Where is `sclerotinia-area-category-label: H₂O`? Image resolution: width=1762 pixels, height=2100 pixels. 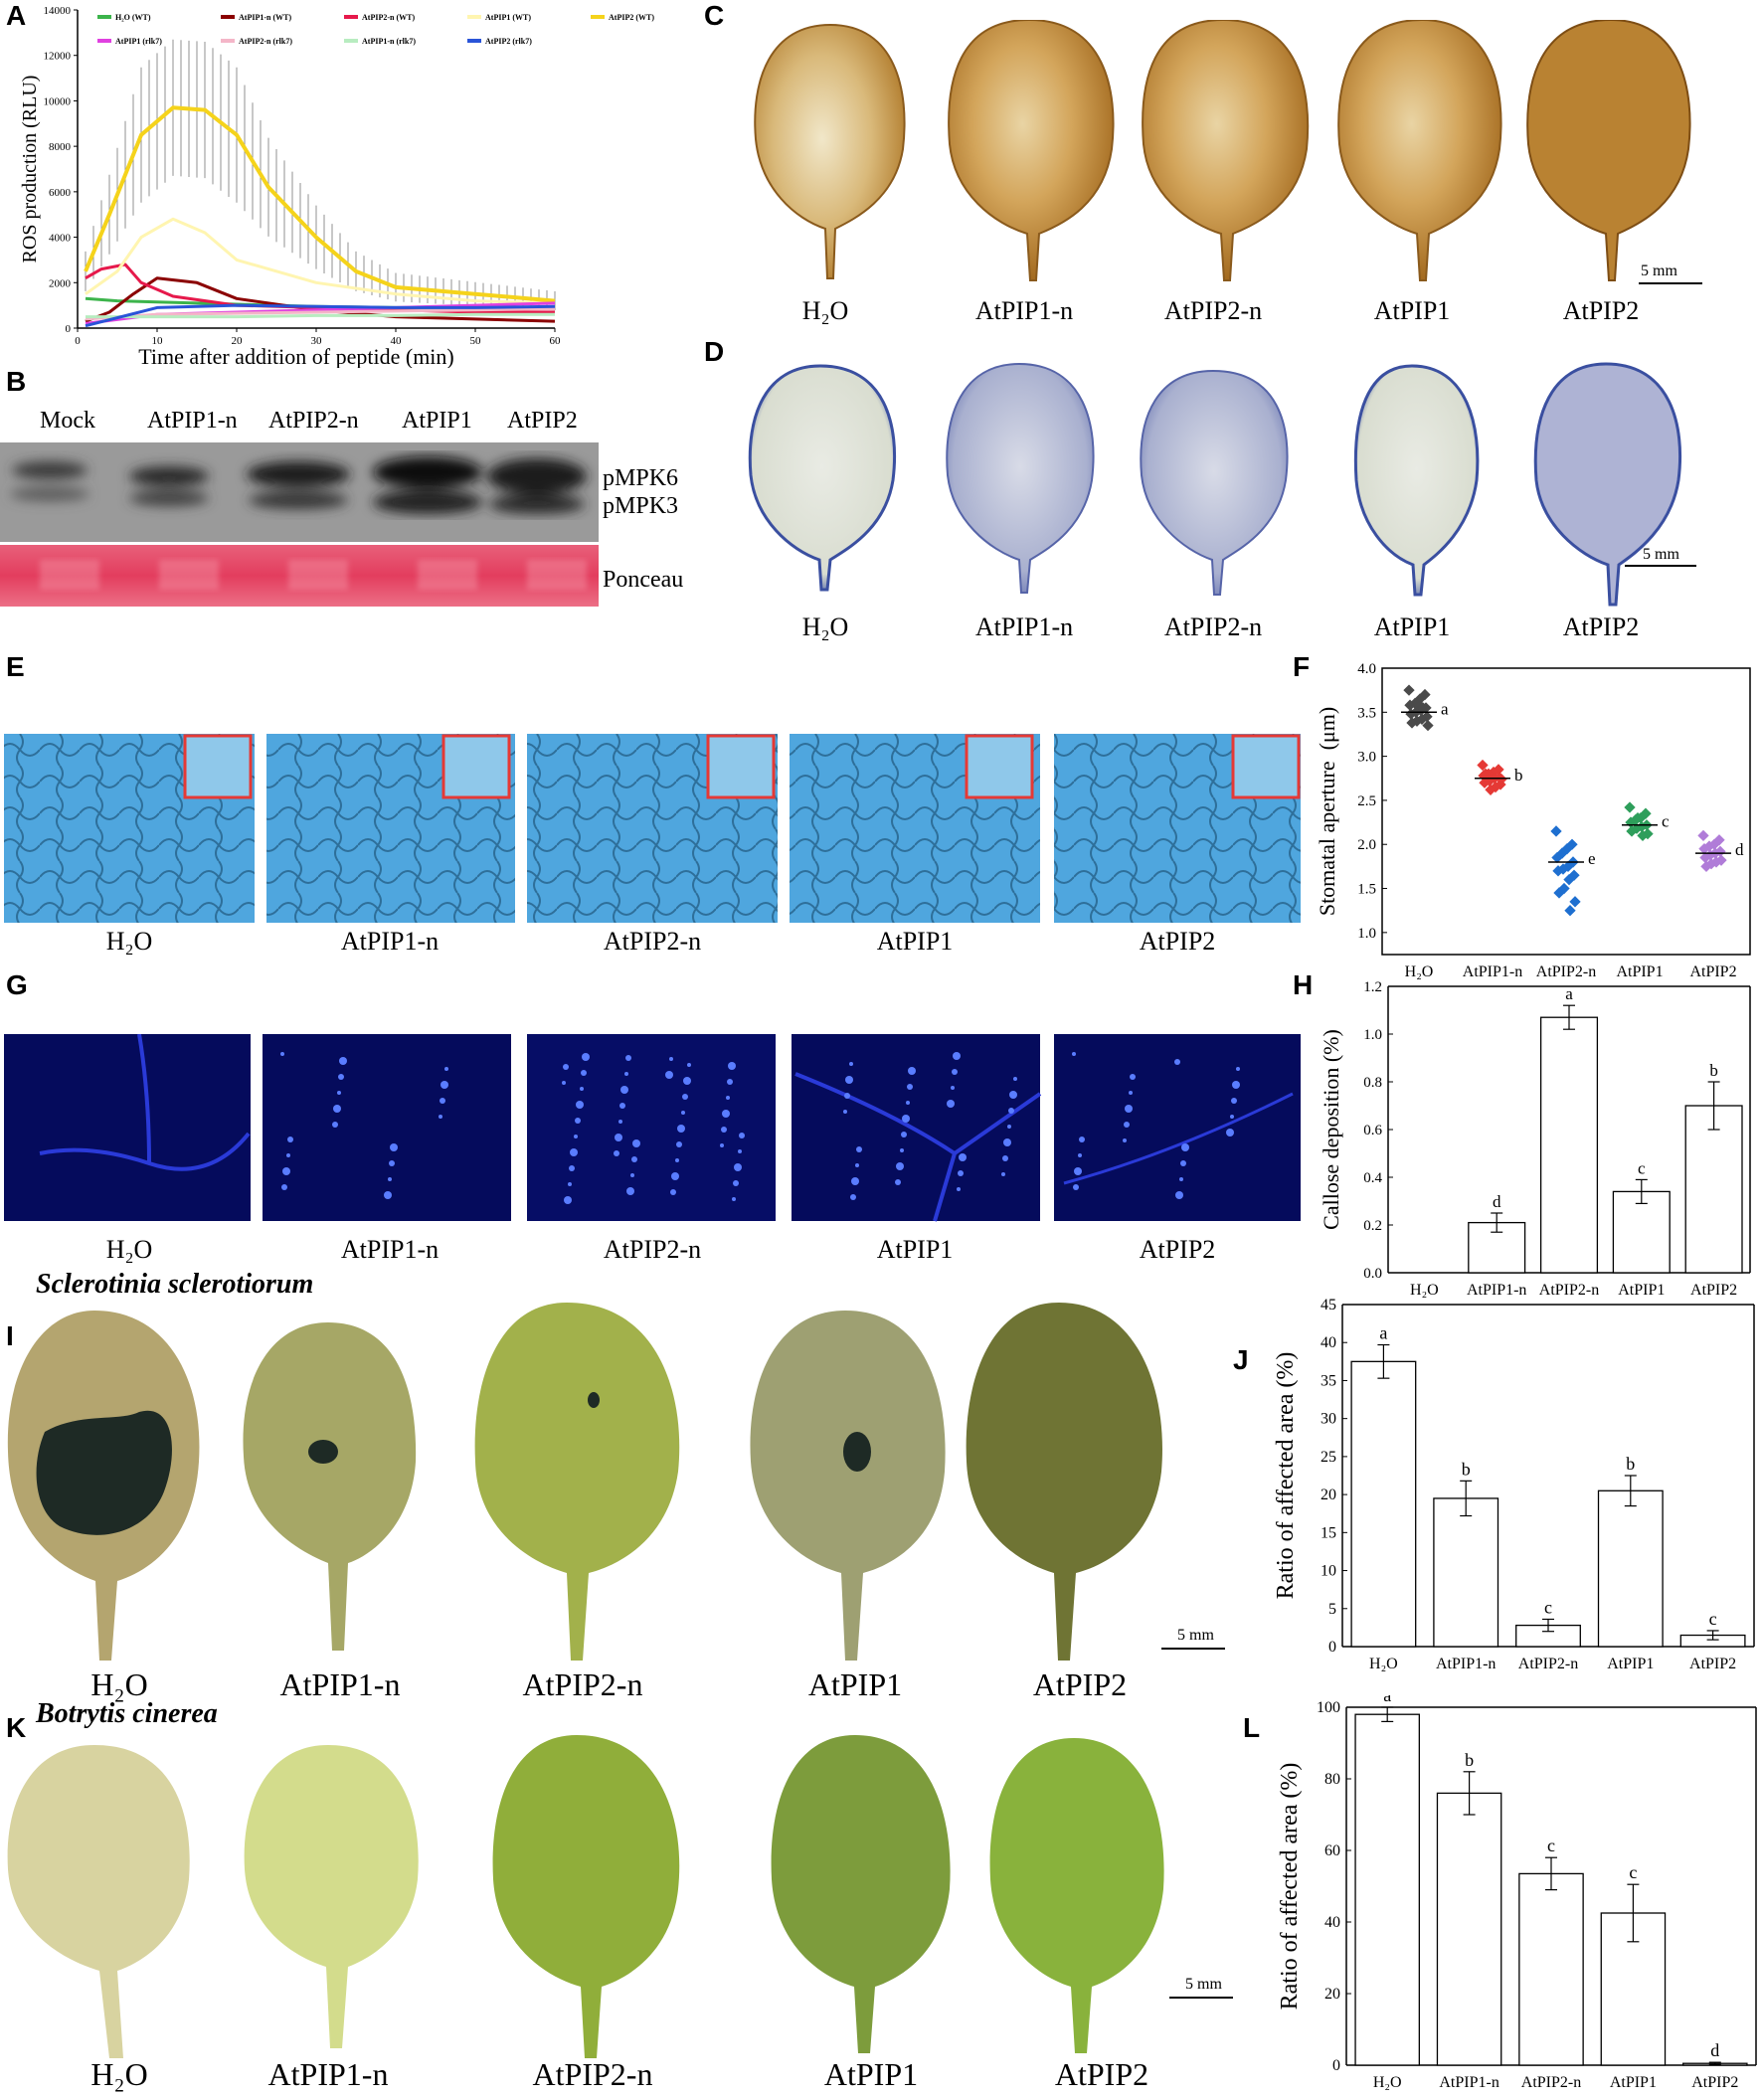 sclerotinia-area-category-label: H₂O is located at coordinates (1383, 1664).